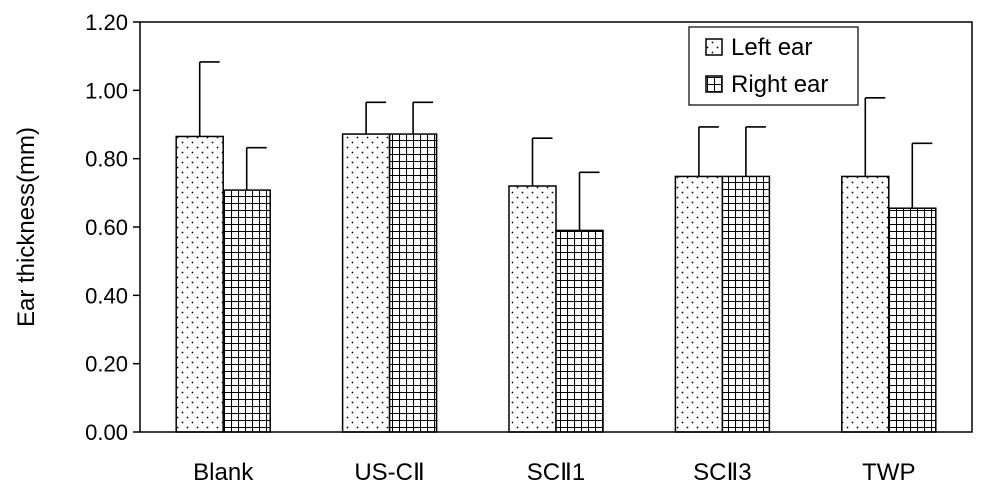  What do you see at coordinates (771, 47) in the screenshot?
I see `legend-label-left-ear: Left ear` at bounding box center [771, 47].